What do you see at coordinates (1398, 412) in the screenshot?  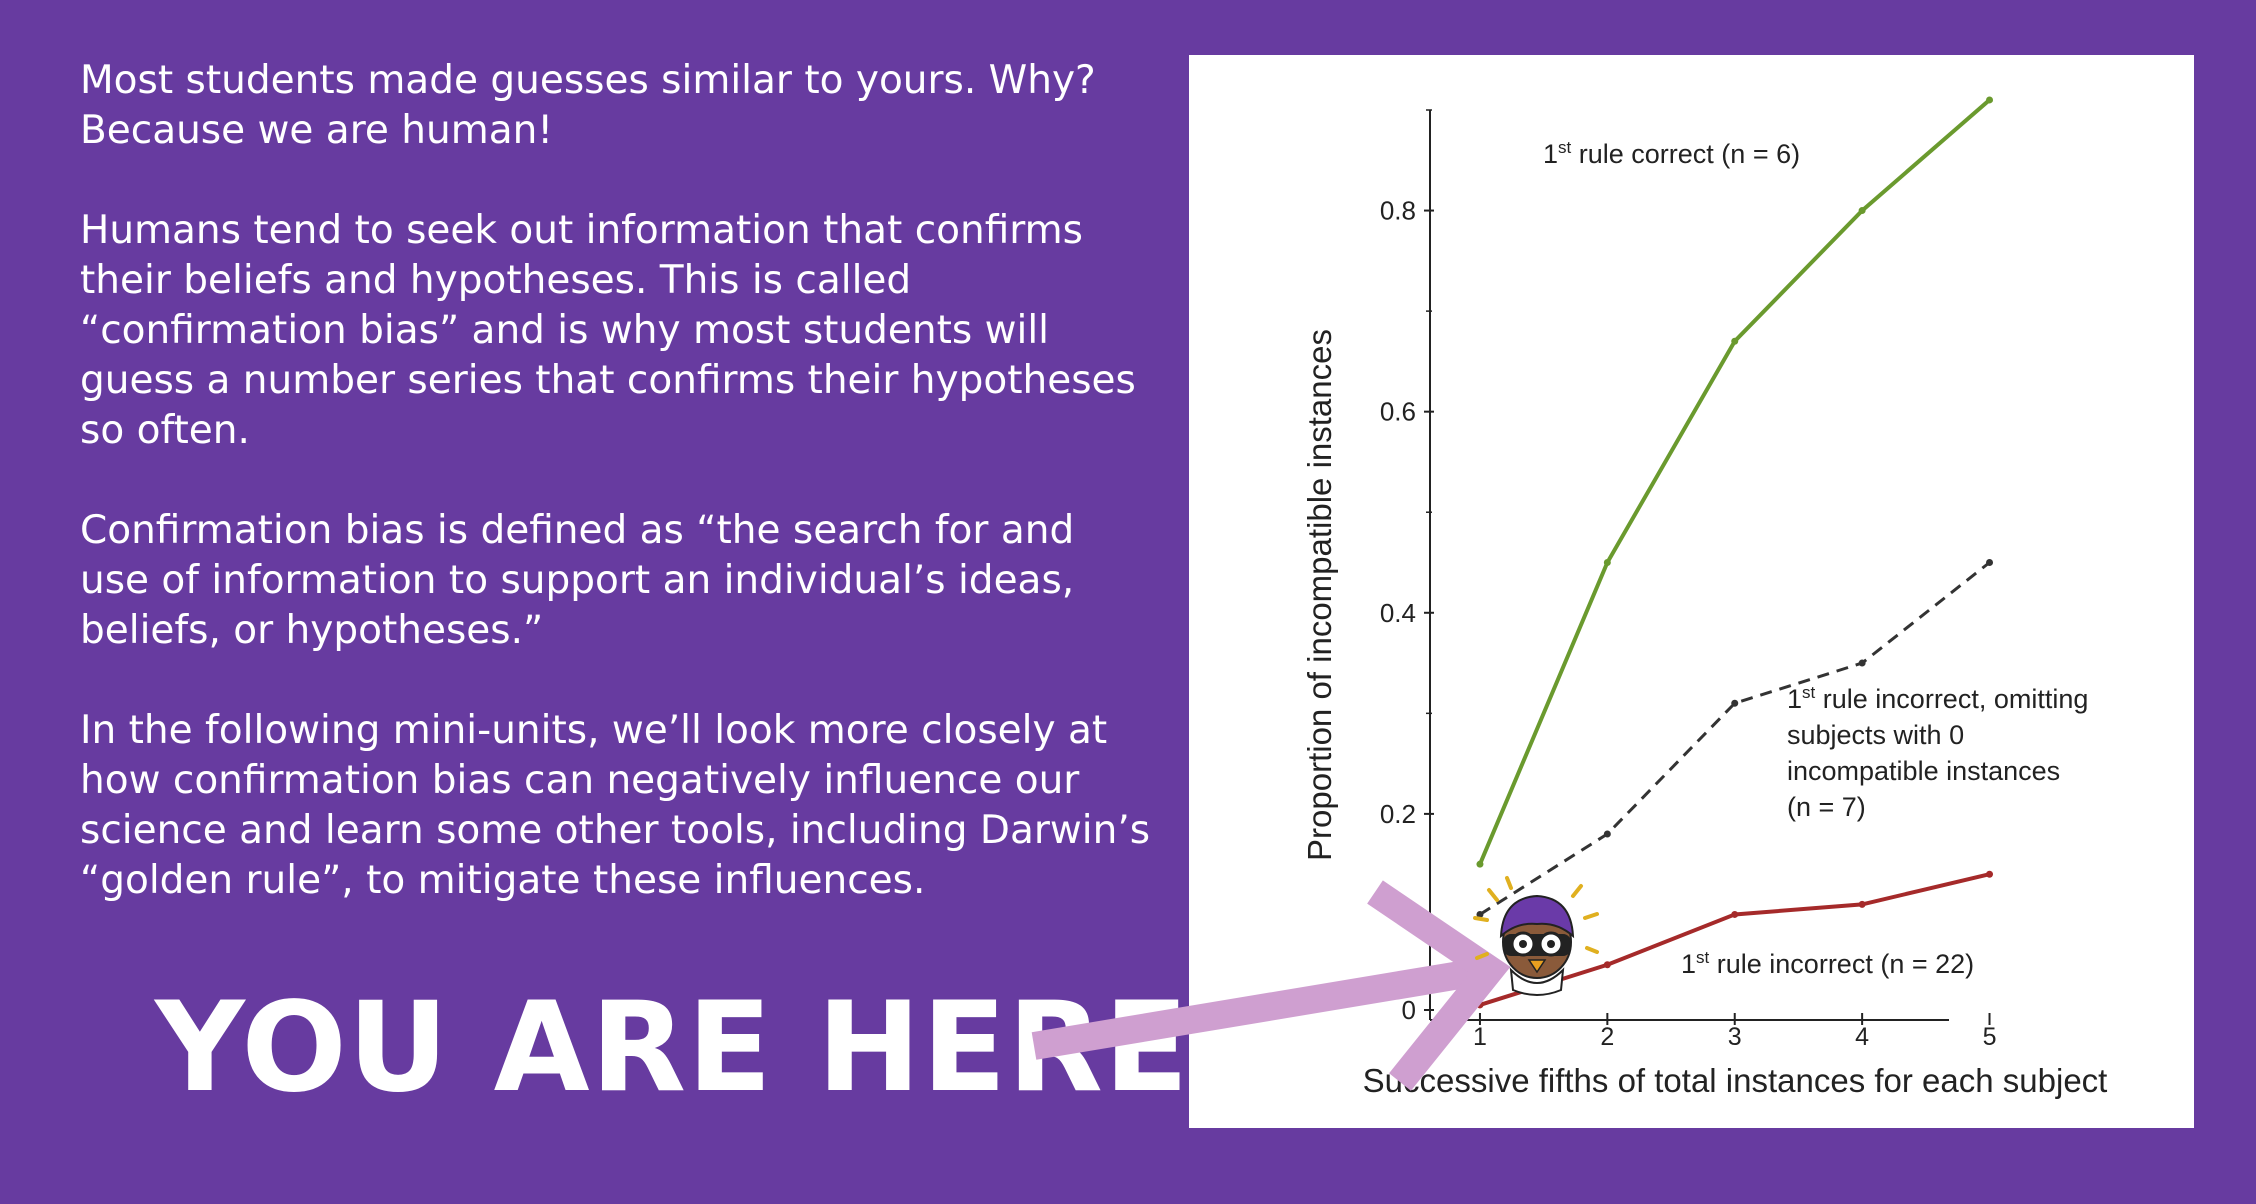 I see `y-tick-label: 0.6` at bounding box center [1398, 412].